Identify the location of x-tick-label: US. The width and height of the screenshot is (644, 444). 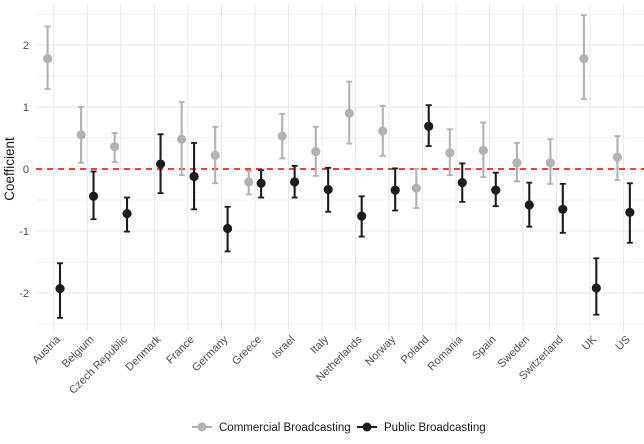
(622, 343).